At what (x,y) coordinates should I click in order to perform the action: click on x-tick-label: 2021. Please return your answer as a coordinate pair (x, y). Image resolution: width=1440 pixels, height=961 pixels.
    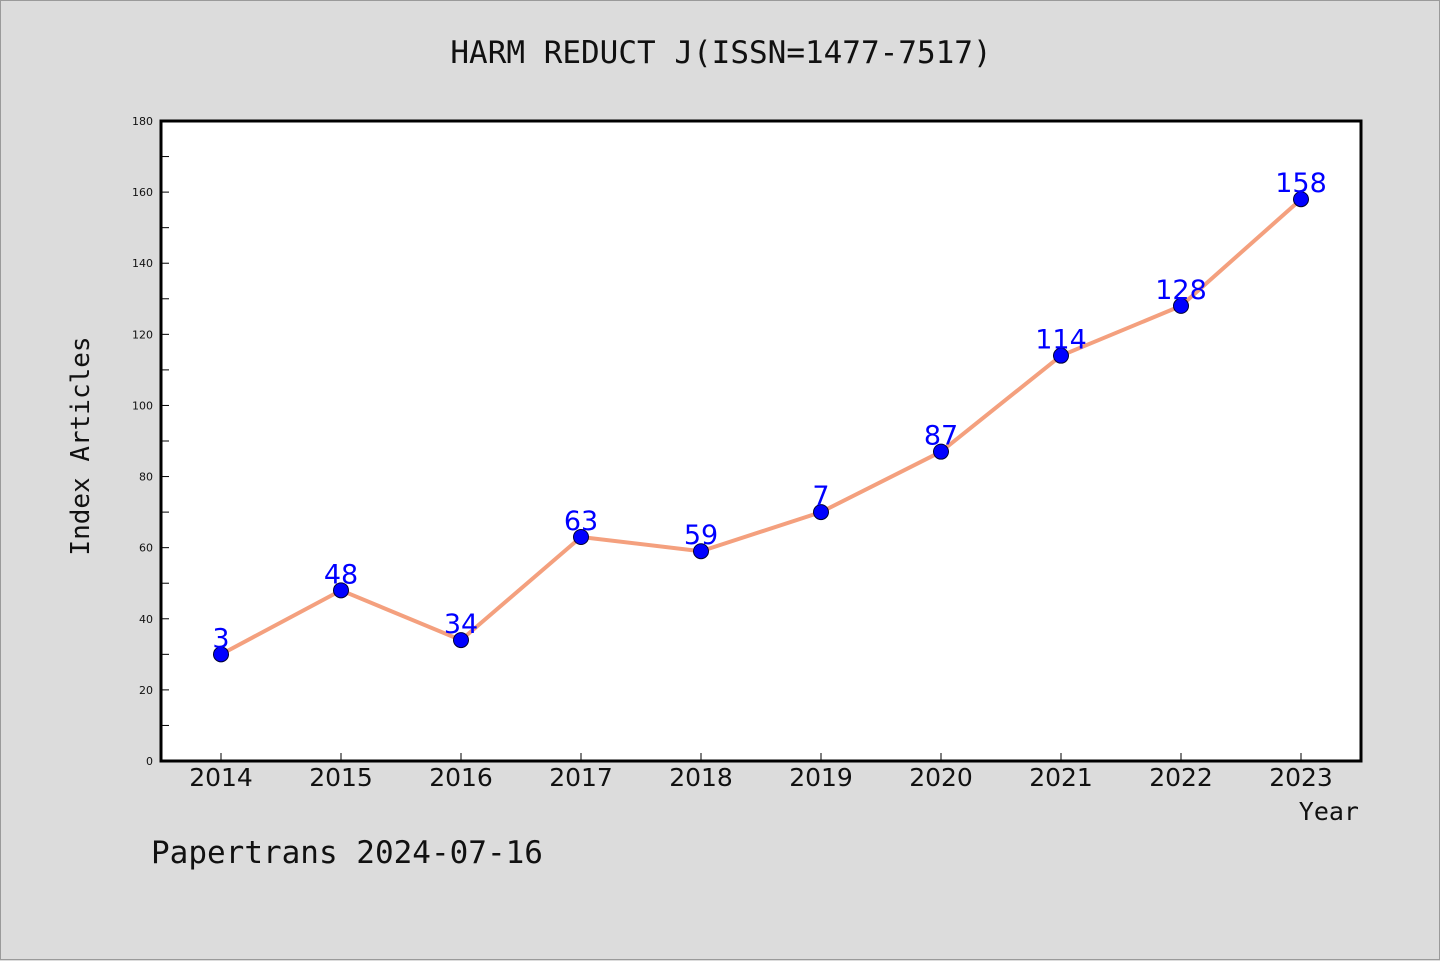
    Looking at the image, I should click on (1061, 777).